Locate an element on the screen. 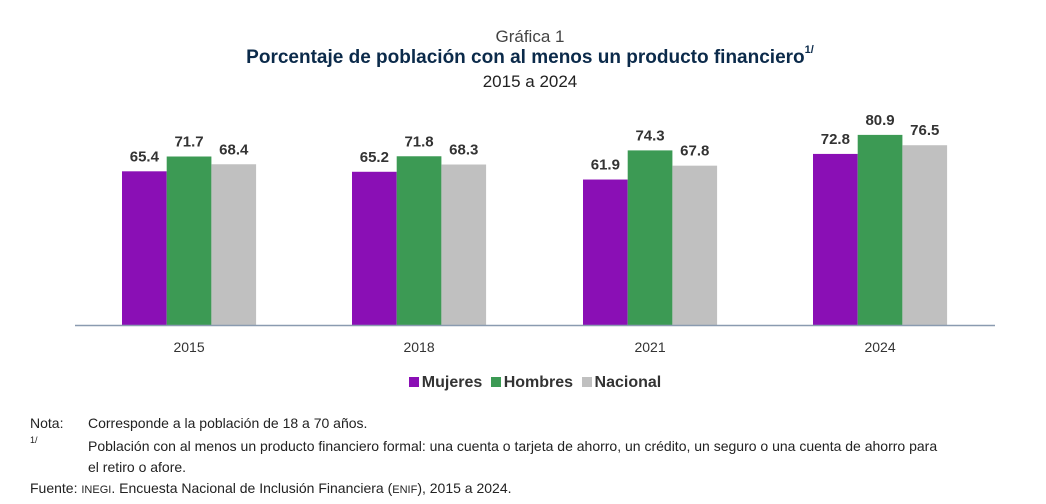 The width and height of the screenshot is (1046, 504). x-tick-label: 2021 is located at coordinates (649, 347).